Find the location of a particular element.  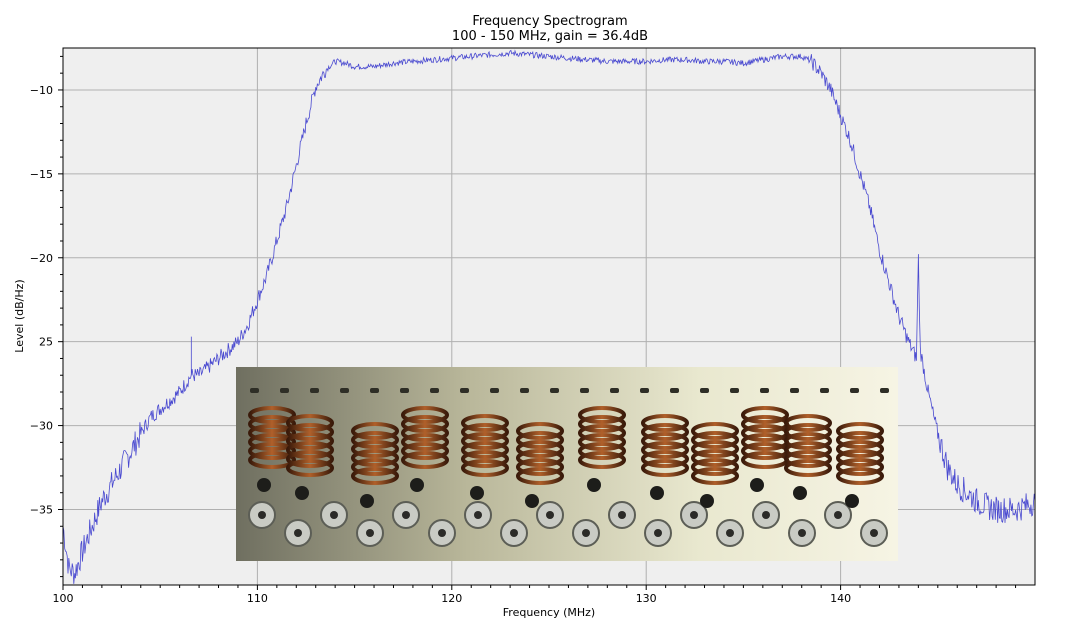

x-tick-label: 100 is located at coordinates (63, 598).